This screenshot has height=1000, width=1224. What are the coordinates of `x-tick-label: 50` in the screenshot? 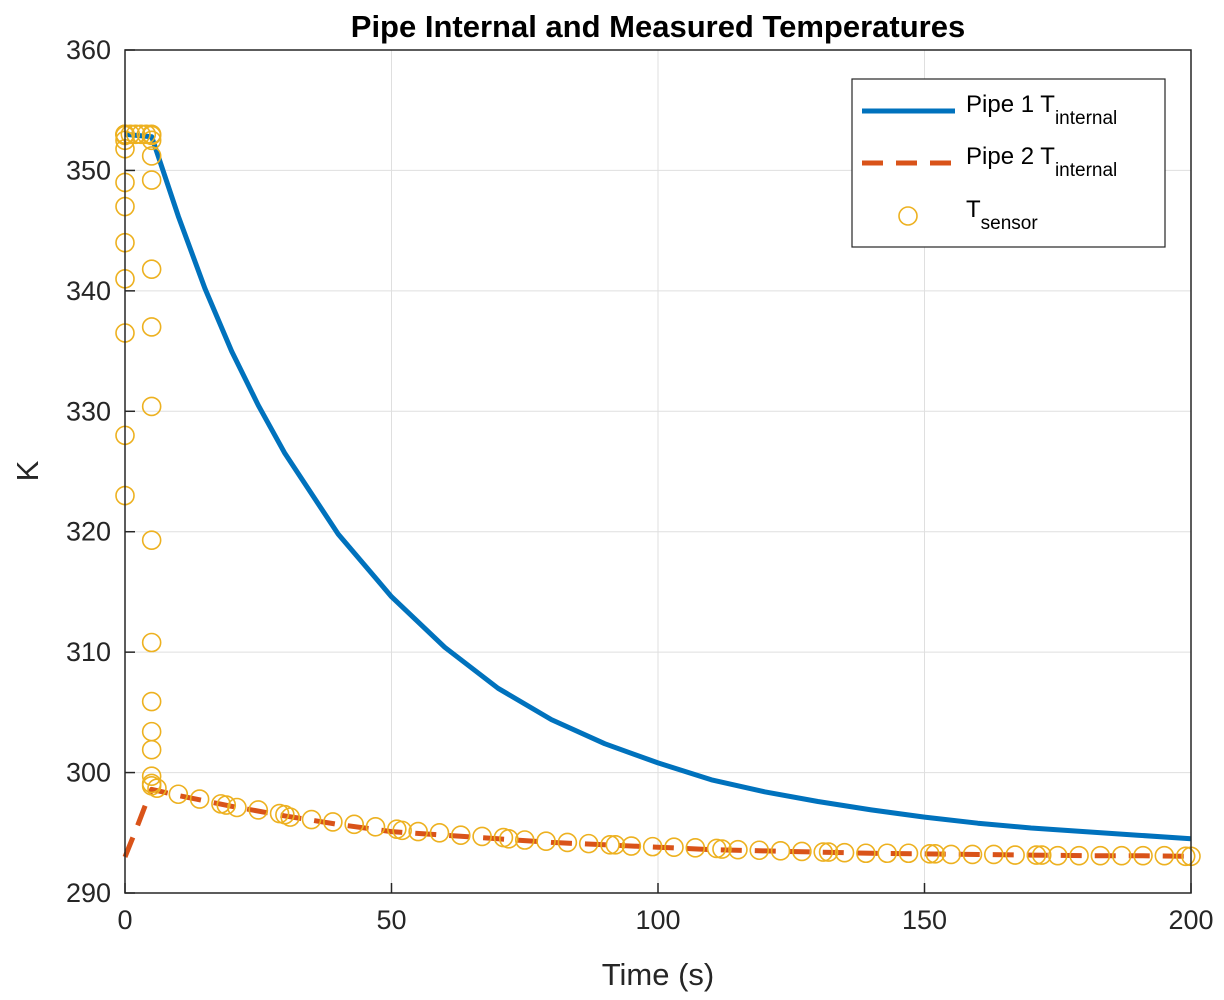 It's located at (391, 920).